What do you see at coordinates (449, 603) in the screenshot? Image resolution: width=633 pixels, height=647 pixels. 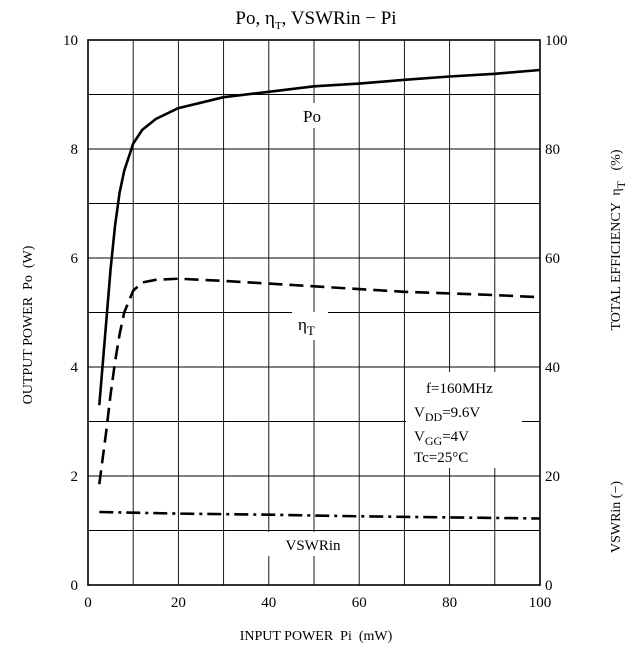 I see `x-tick-label: 80` at bounding box center [449, 603].